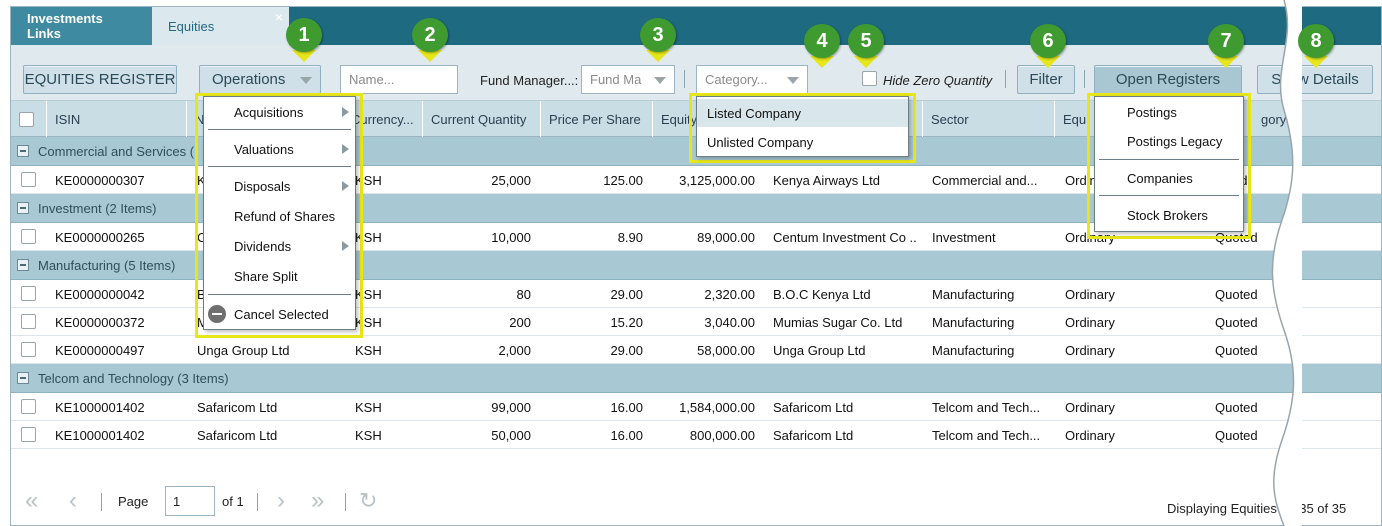 This screenshot has width=1382, height=526. I want to click on hide-zero-checkbox, so click(869, 78).